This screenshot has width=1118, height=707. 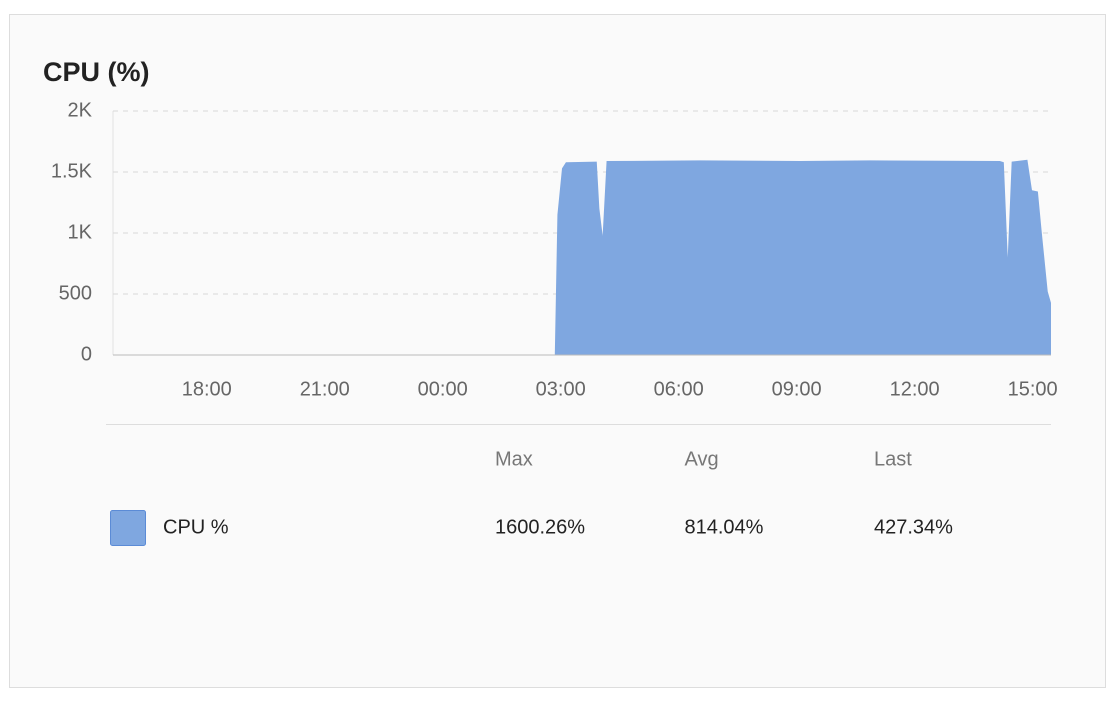 I want to click on y-tick-label: 0, so click(x=86, y=354).